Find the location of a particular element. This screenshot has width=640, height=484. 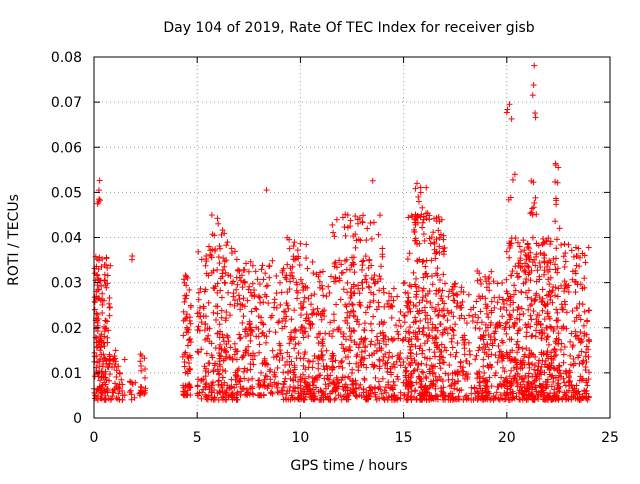

y-tick-label: 0.01 is located at coordinates (66, 374).